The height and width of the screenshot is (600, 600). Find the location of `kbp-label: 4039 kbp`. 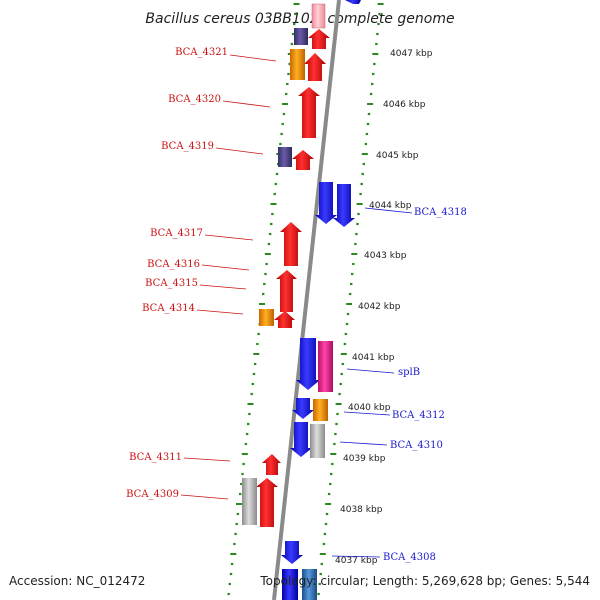

kbp-label: 4039 kbp is located at coordinates (364, 459).